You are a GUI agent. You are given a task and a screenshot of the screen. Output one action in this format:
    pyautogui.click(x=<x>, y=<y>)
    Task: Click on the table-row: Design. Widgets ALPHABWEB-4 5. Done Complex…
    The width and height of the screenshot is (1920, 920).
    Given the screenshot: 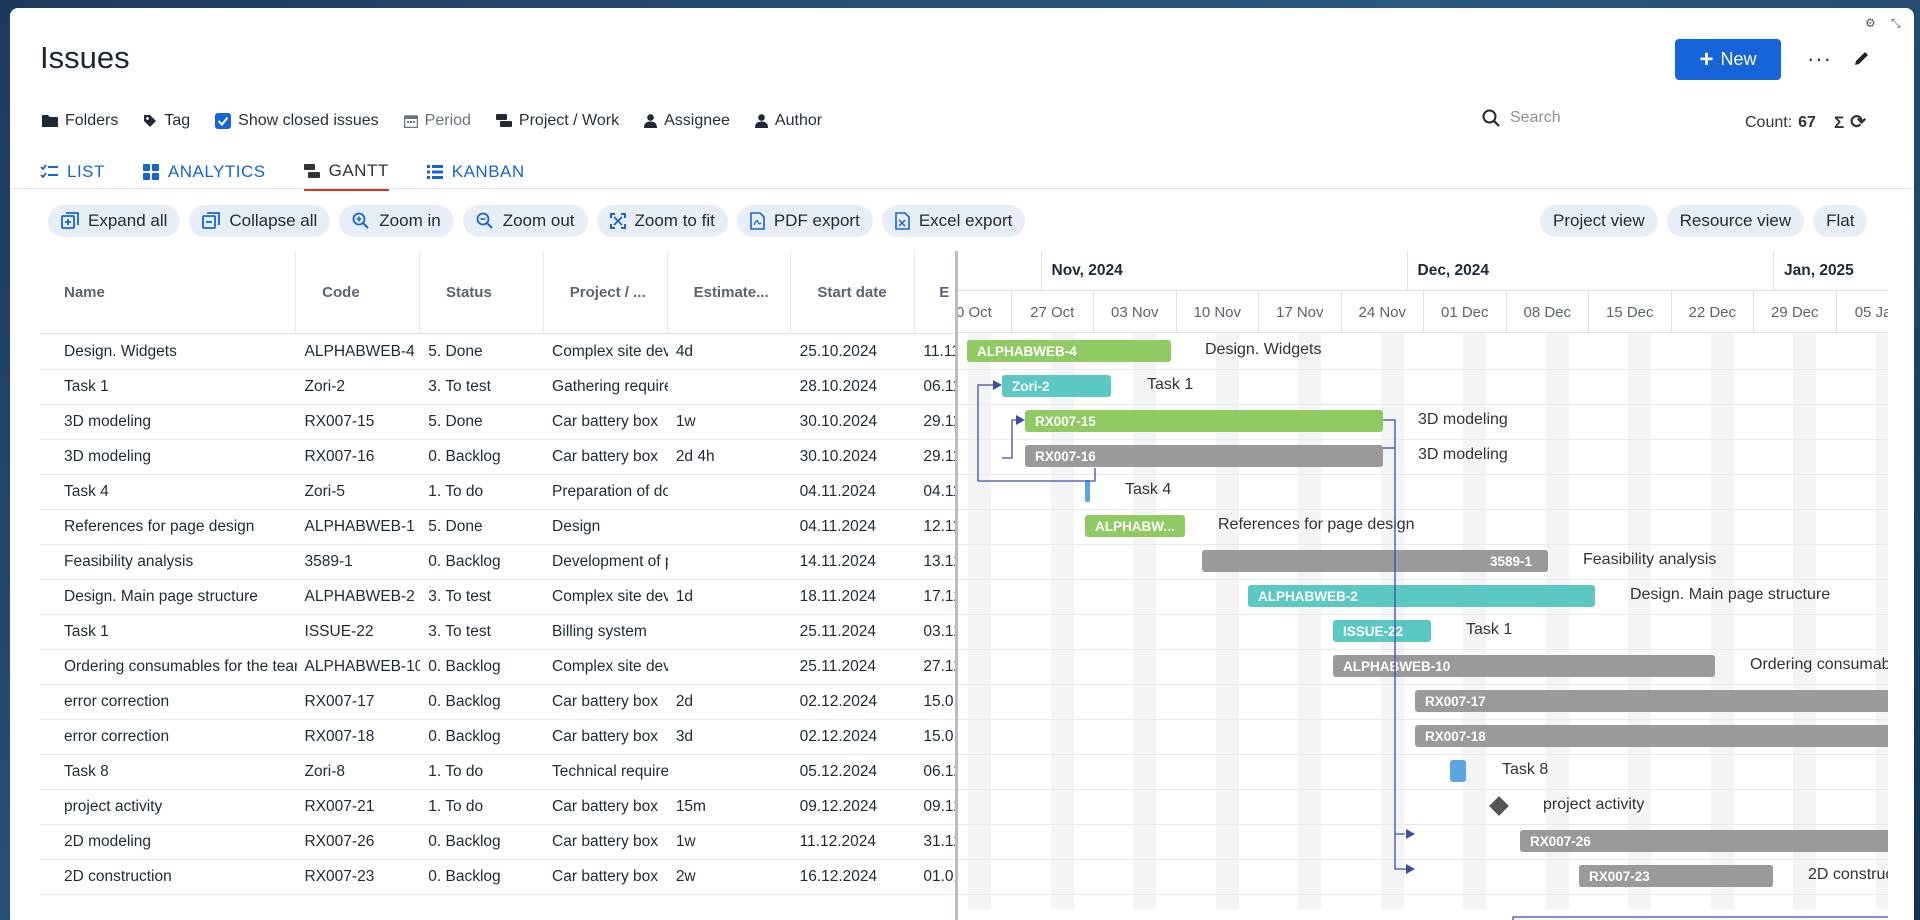 What is the action you would take?
    pyautogui.click(x=497, y=352)
    